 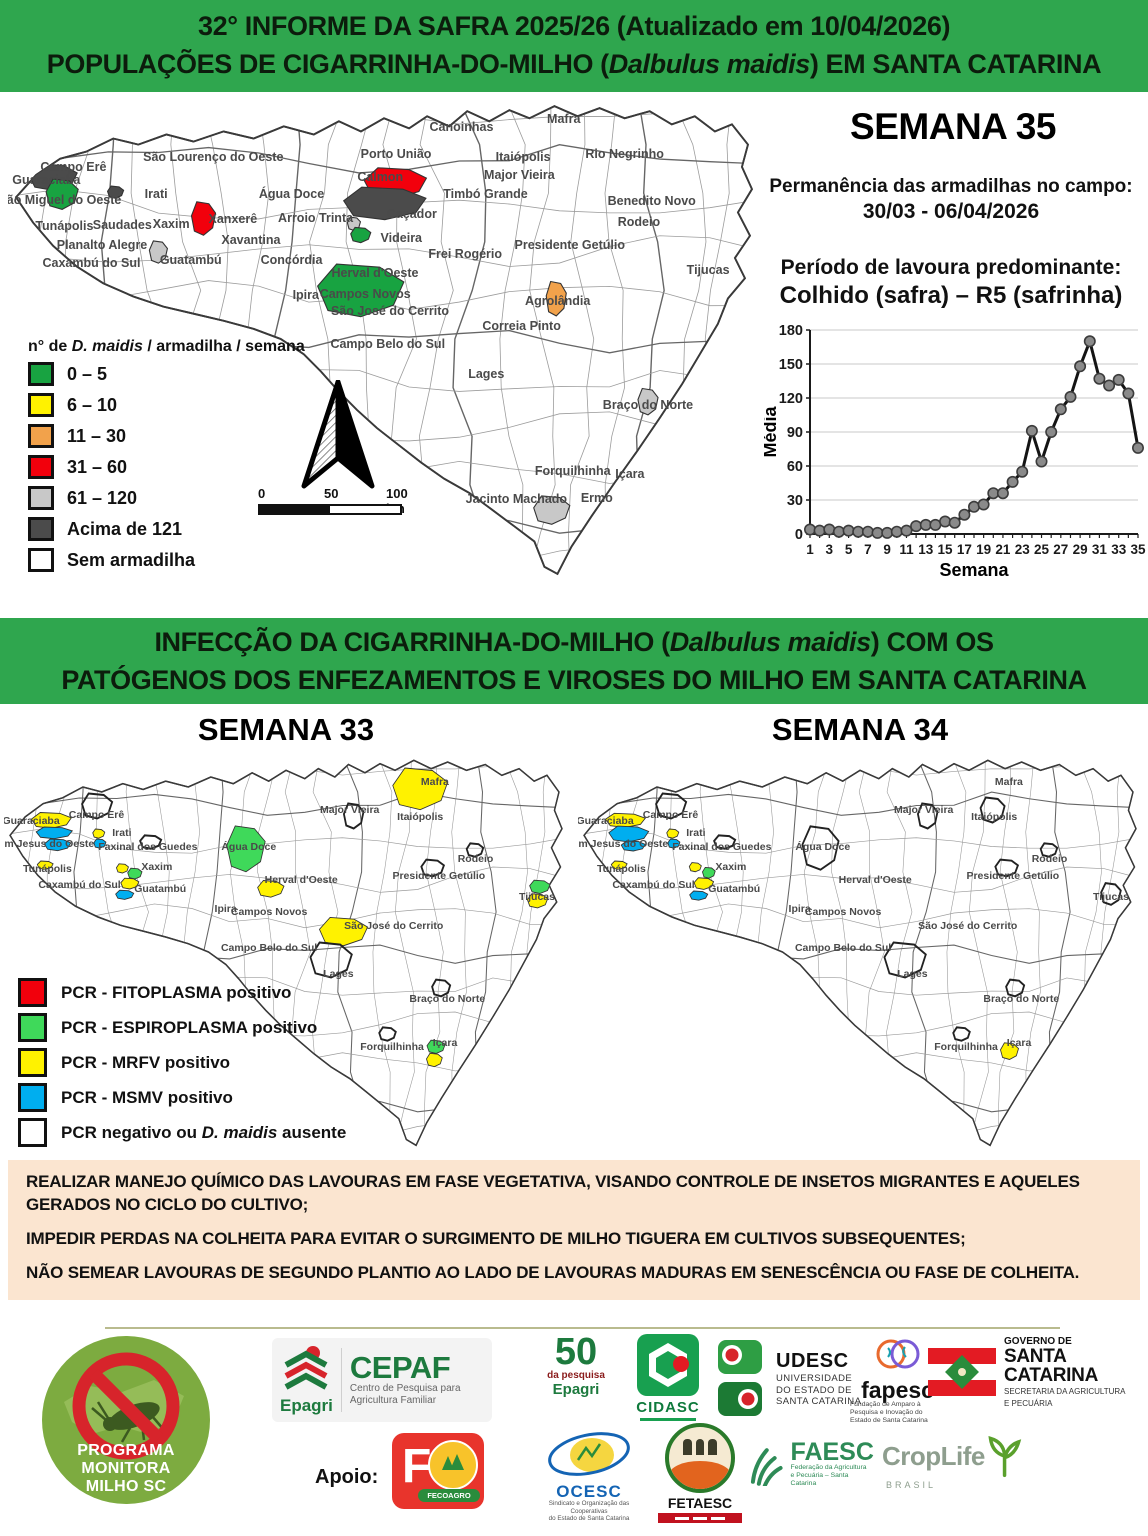 I want to click on epagri-50-anos-logo: 50 da pesquisa Epagri, so click(x=576, y=1364).